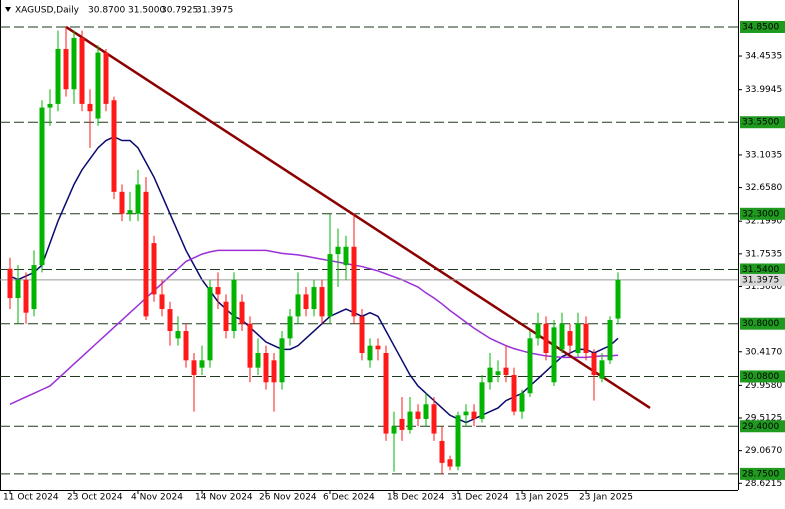 This screenshot has height=509, width=785. I want to click on y-tick-label: 33.9945, so click(763, 90).